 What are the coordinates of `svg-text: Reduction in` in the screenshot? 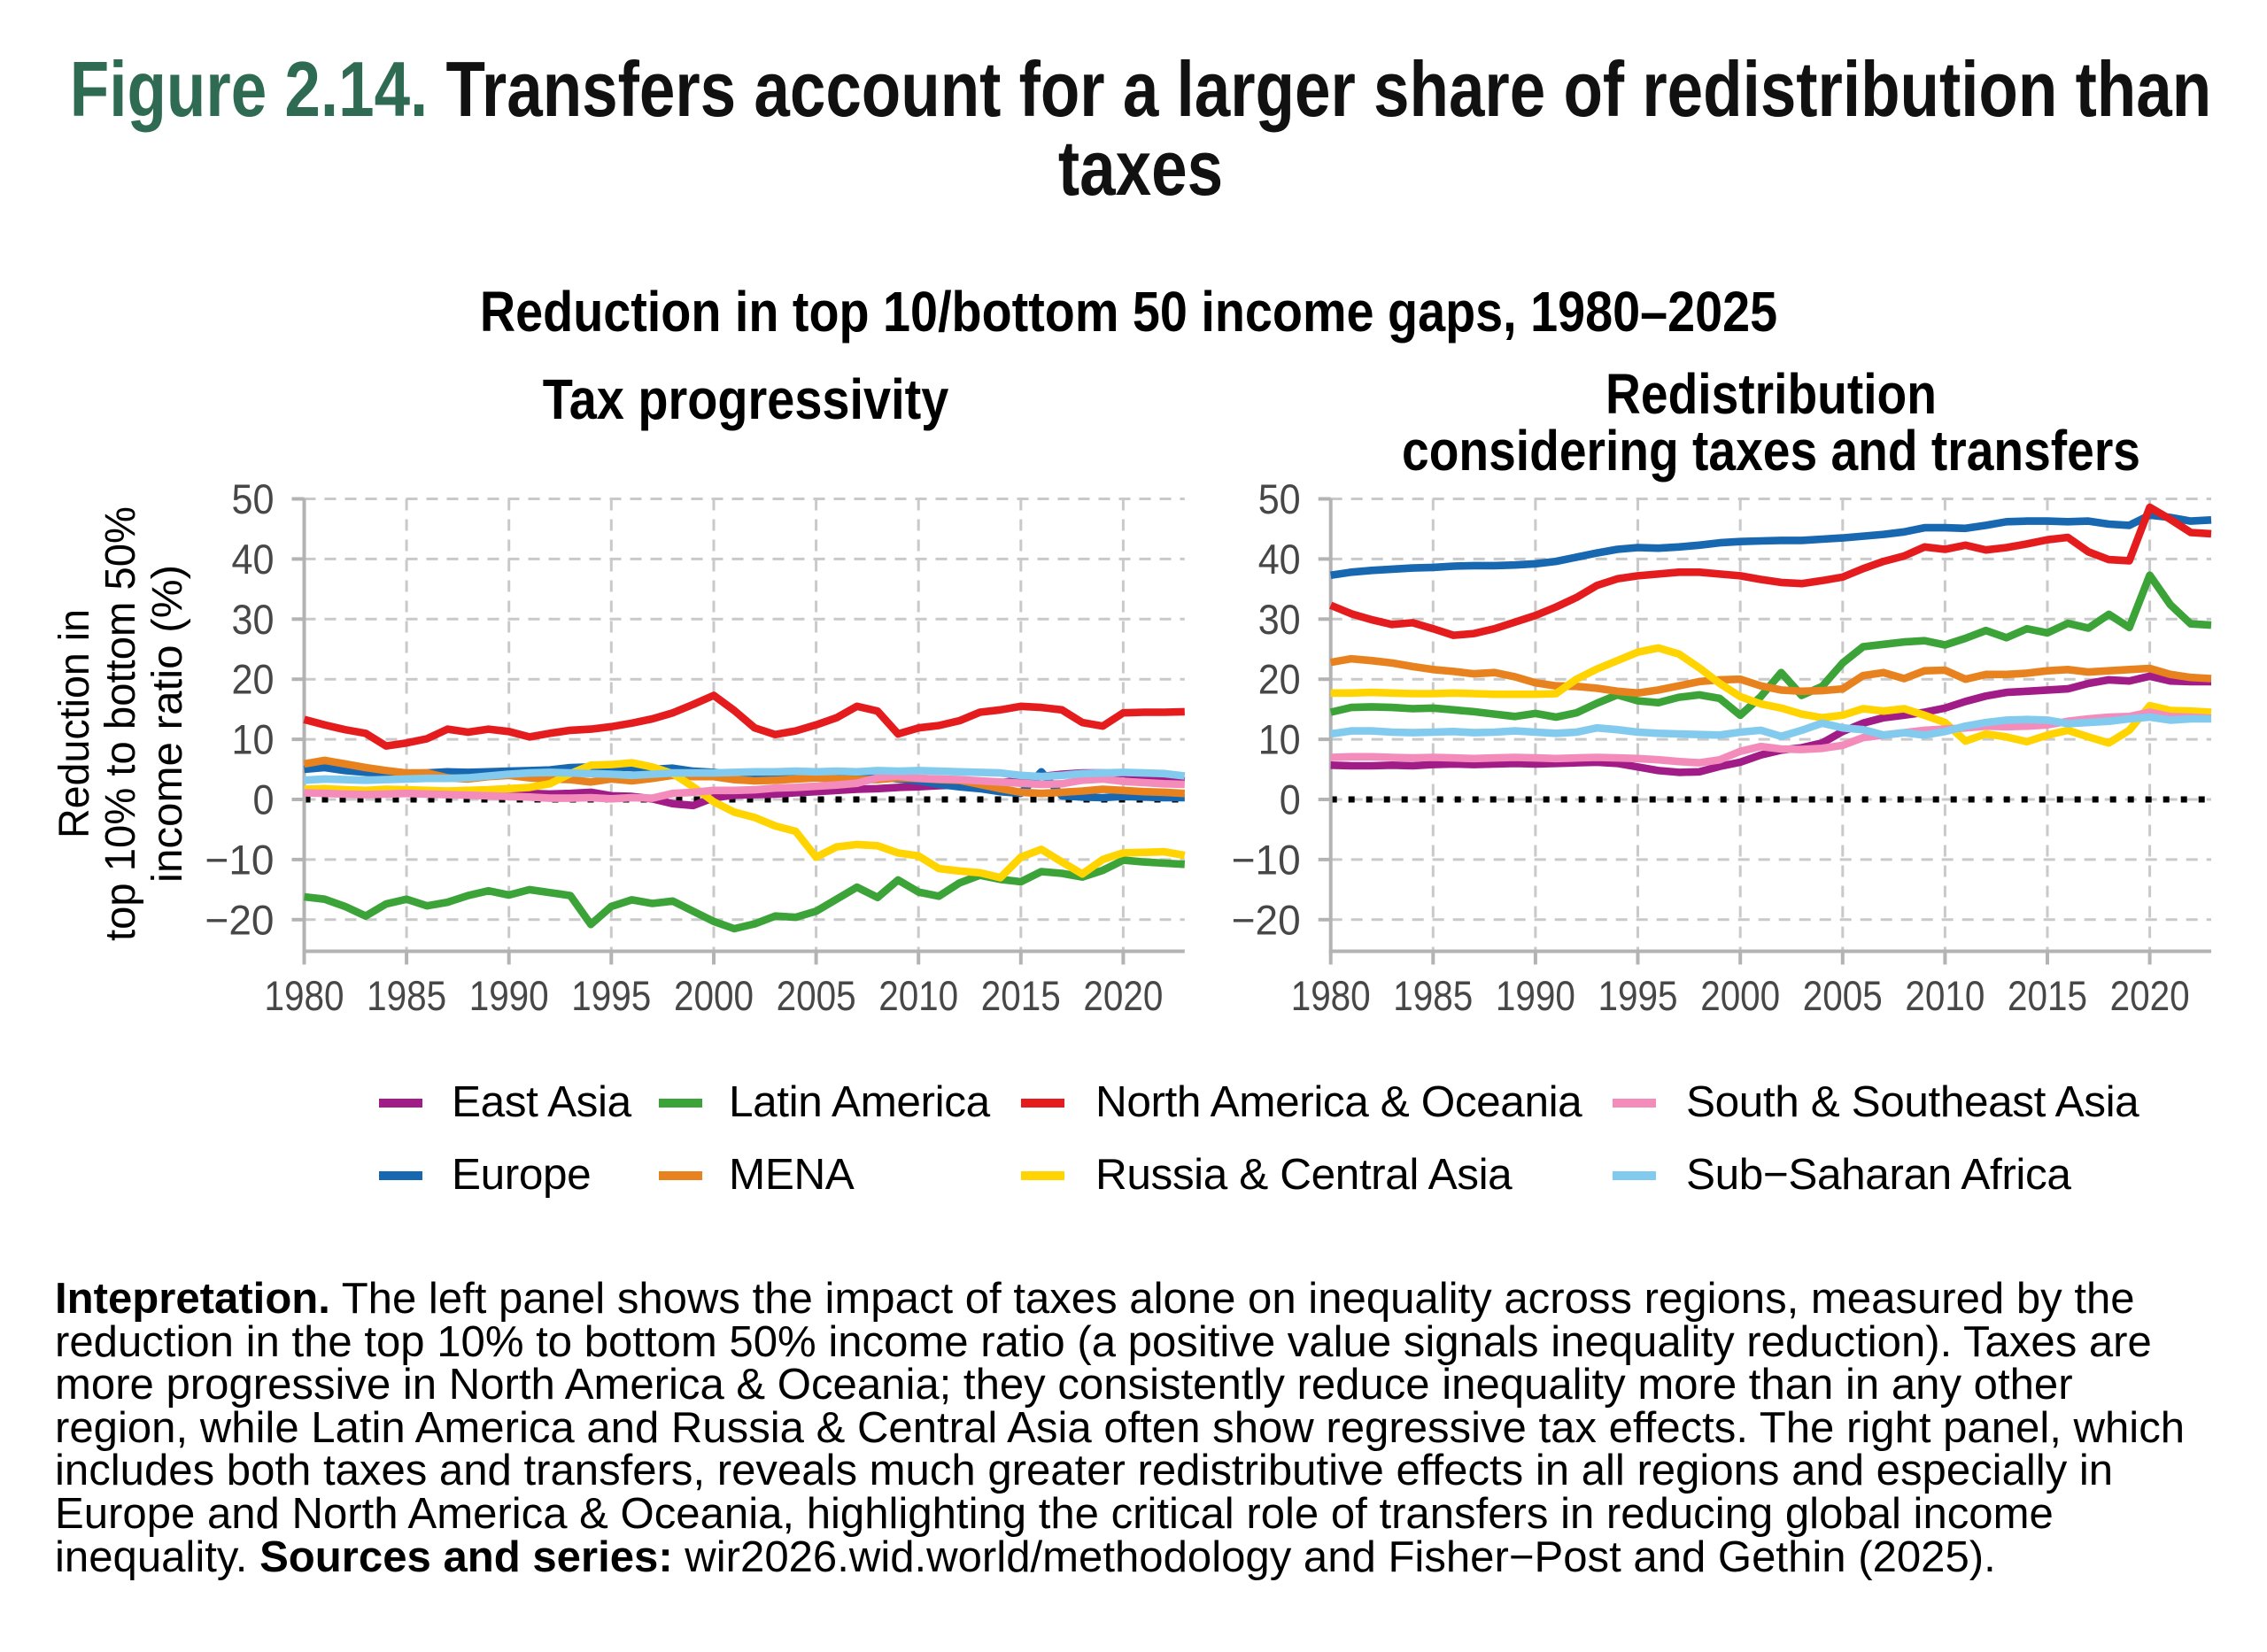 It's located at (74, 723).